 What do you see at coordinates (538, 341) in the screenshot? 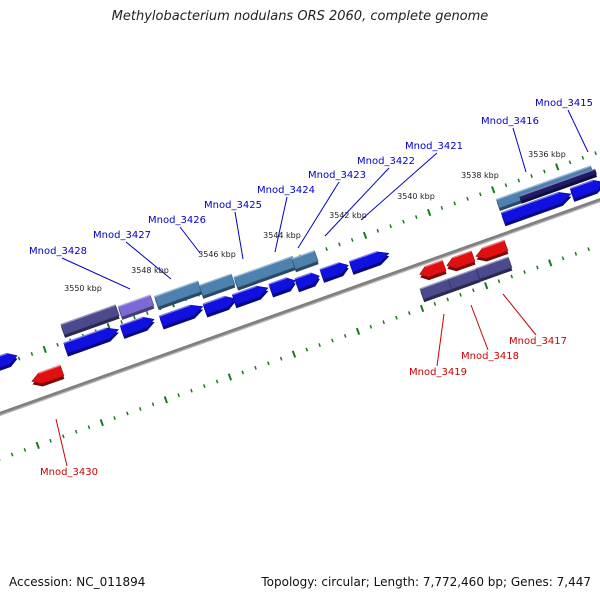
I see `gene-label-reverse: Mnod_3417` at bounding box center [538, 341].